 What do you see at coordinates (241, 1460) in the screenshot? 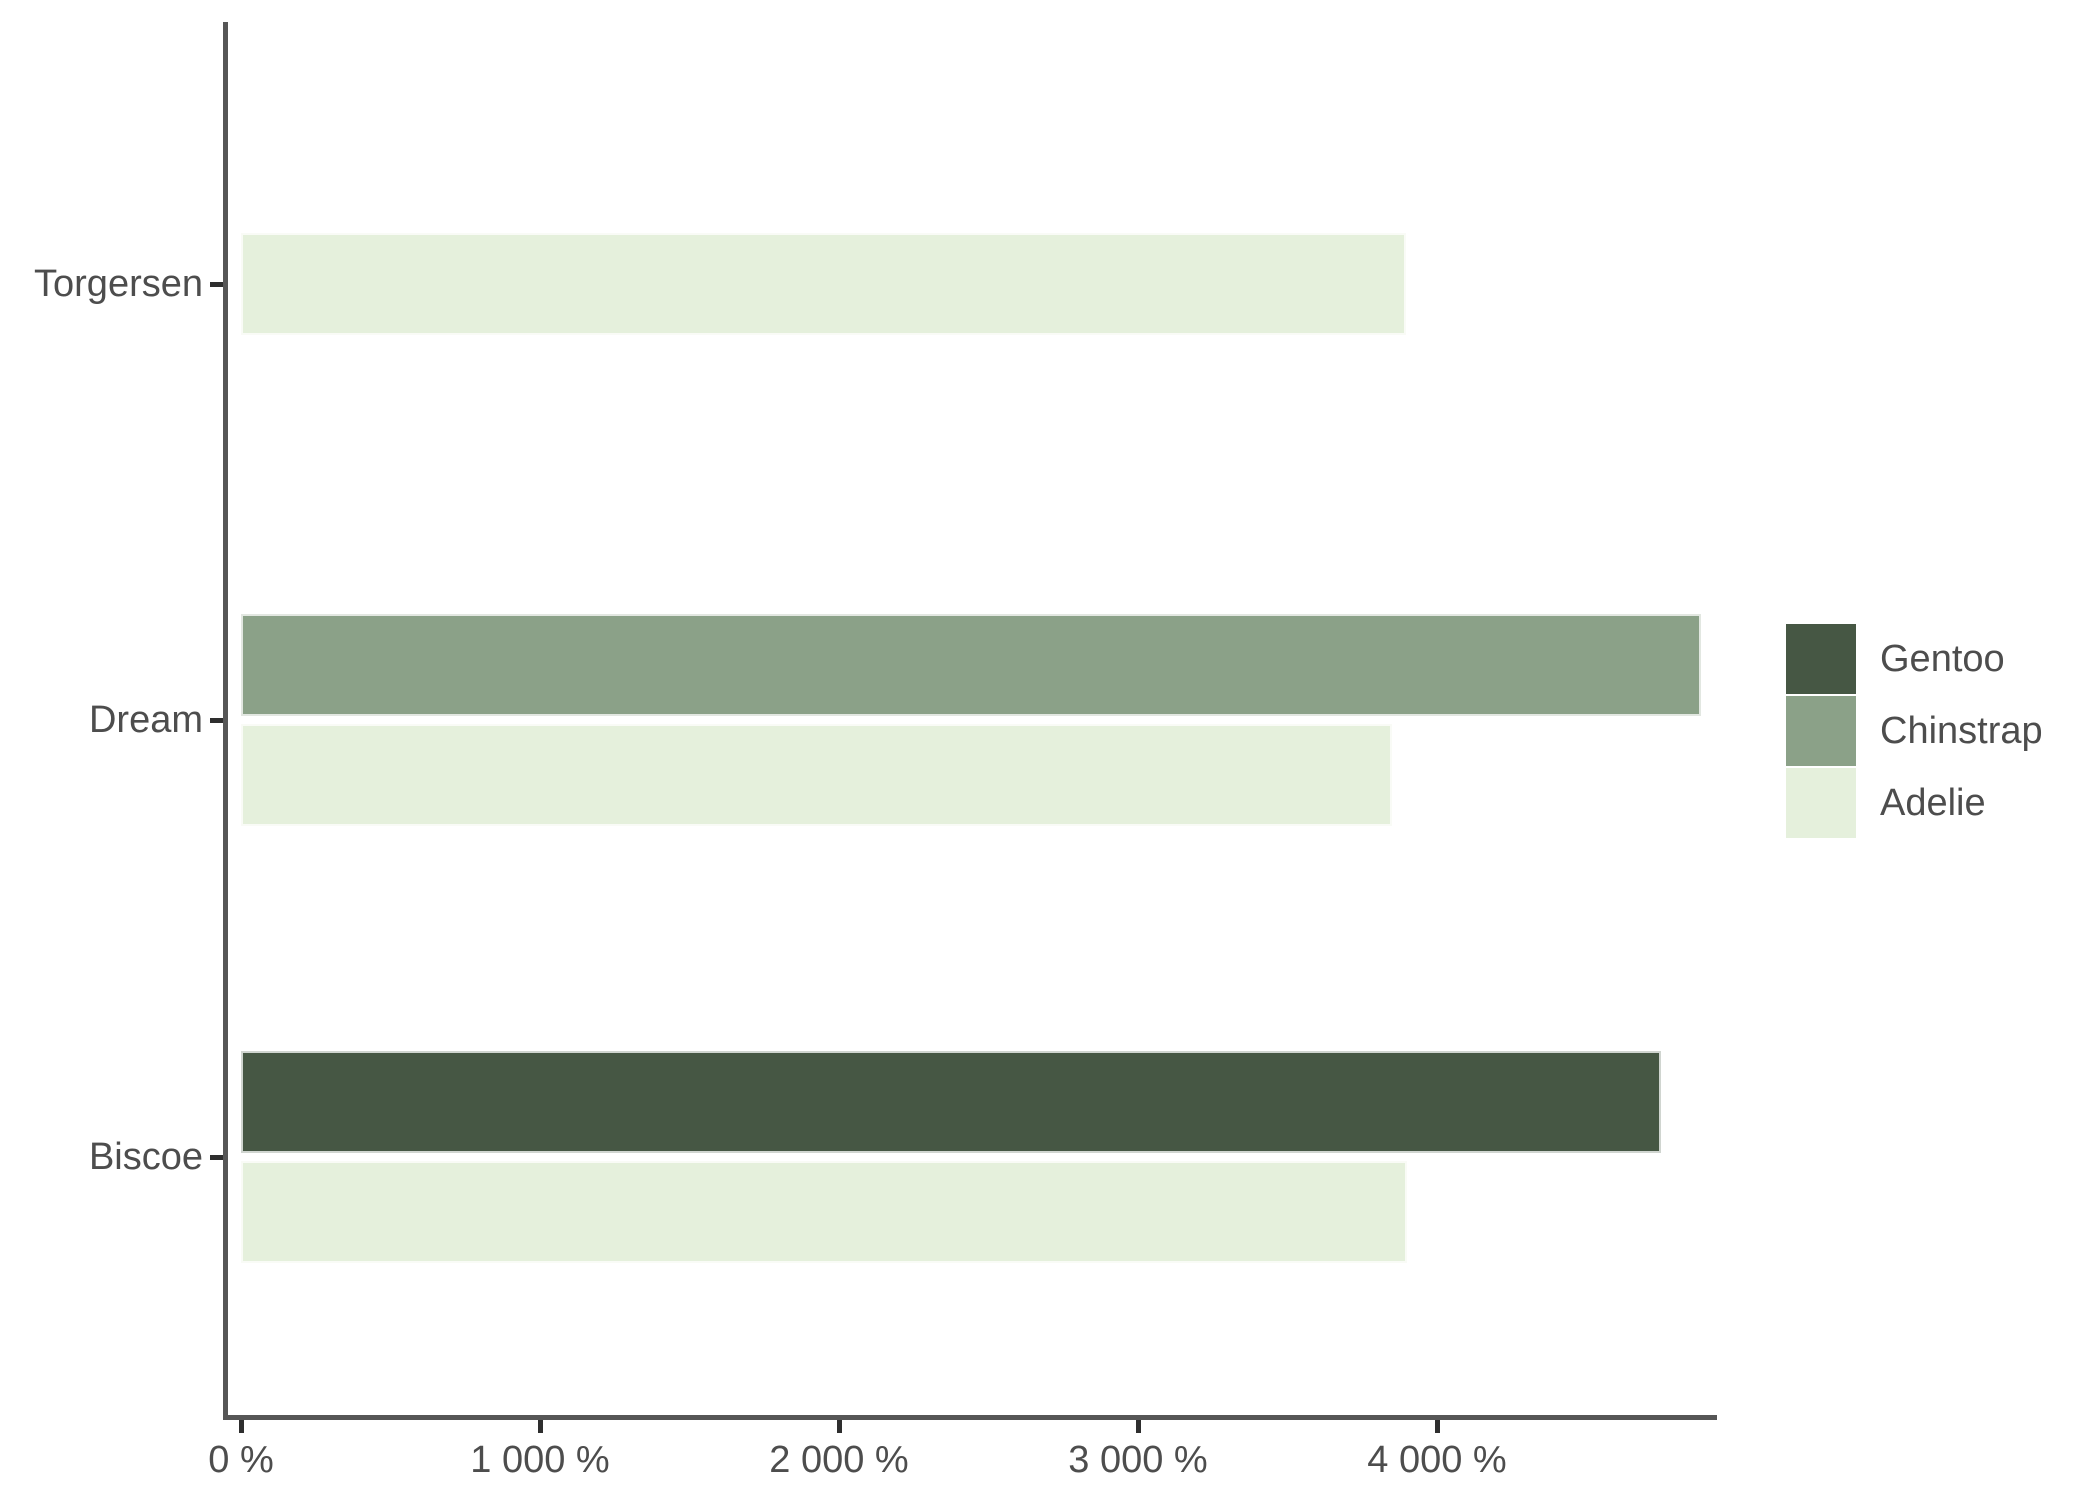
I see `x-tick-label-0: 0 %` at bounding box center [241, 1460].